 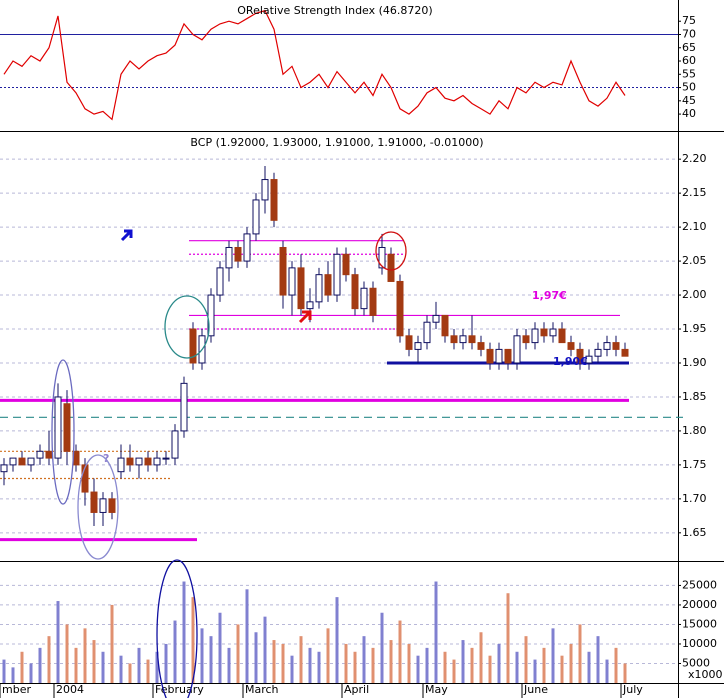 I want to click on x-tick-label: July, so click(x=632, y=689).